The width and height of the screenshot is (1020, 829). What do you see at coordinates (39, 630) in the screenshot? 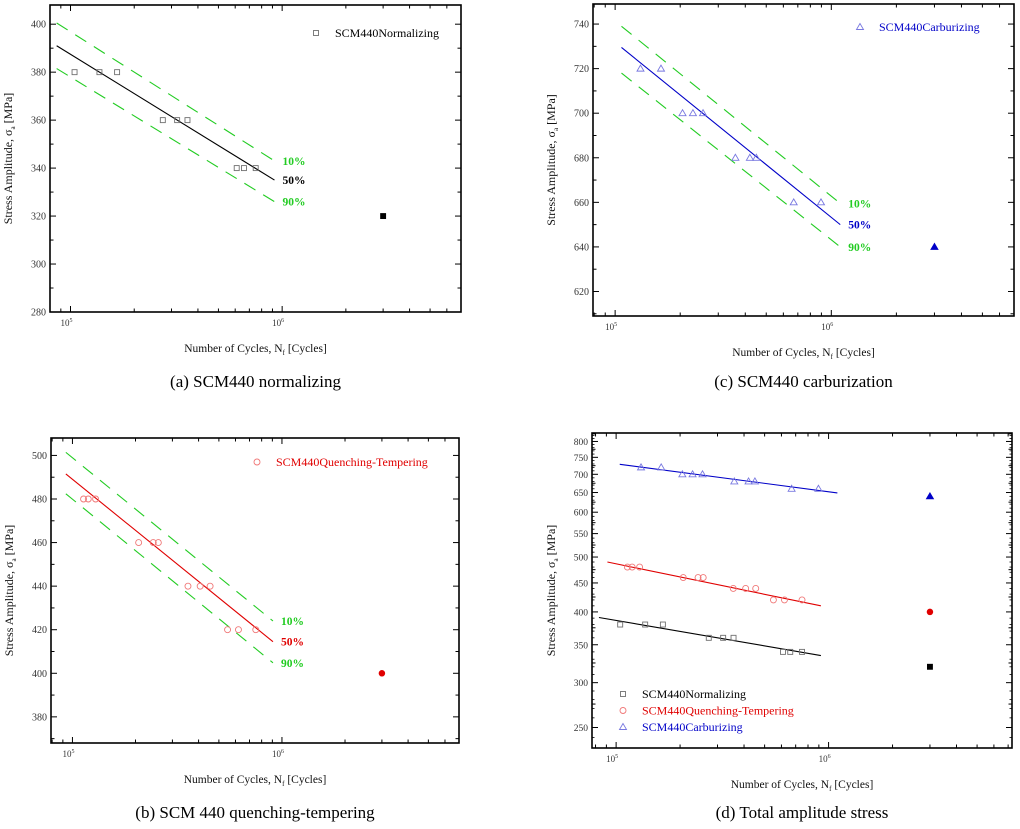
I see `y-tick-label: 420` at bounding box center [39, 630].